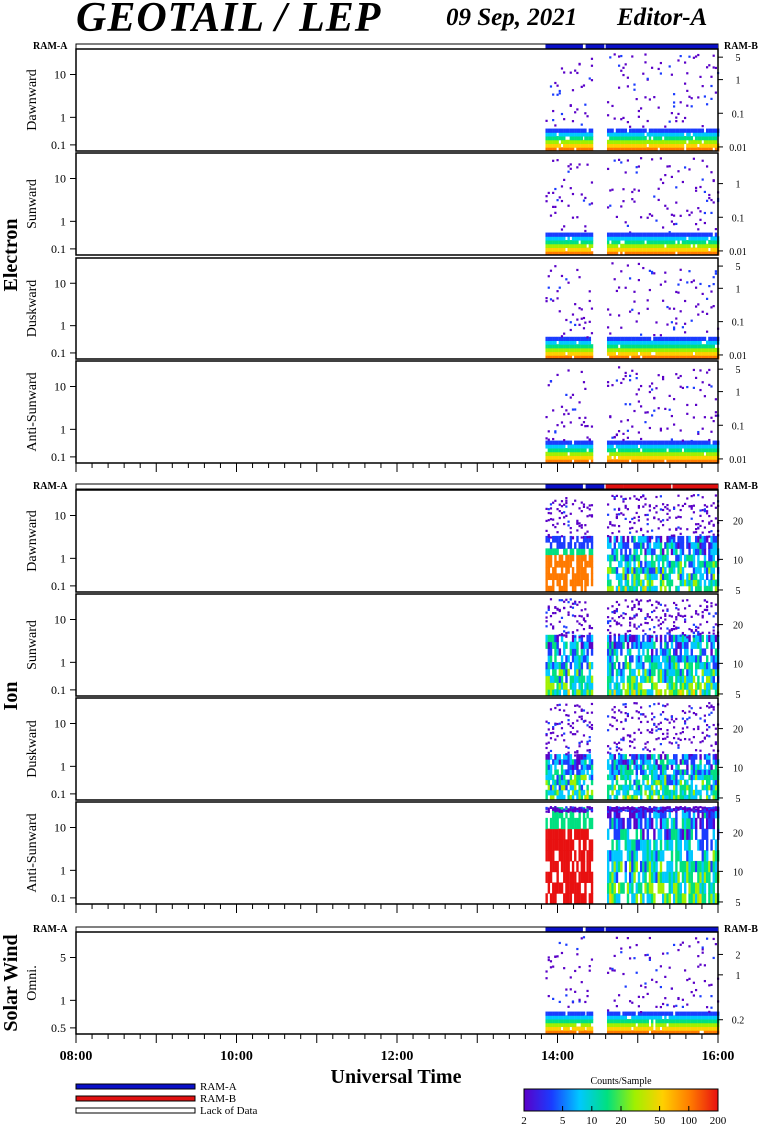  What do you see at coordinates (58, 794) in the screenshot?
I see `y-tick-label: 0.1` at bounding box center [58, 794].